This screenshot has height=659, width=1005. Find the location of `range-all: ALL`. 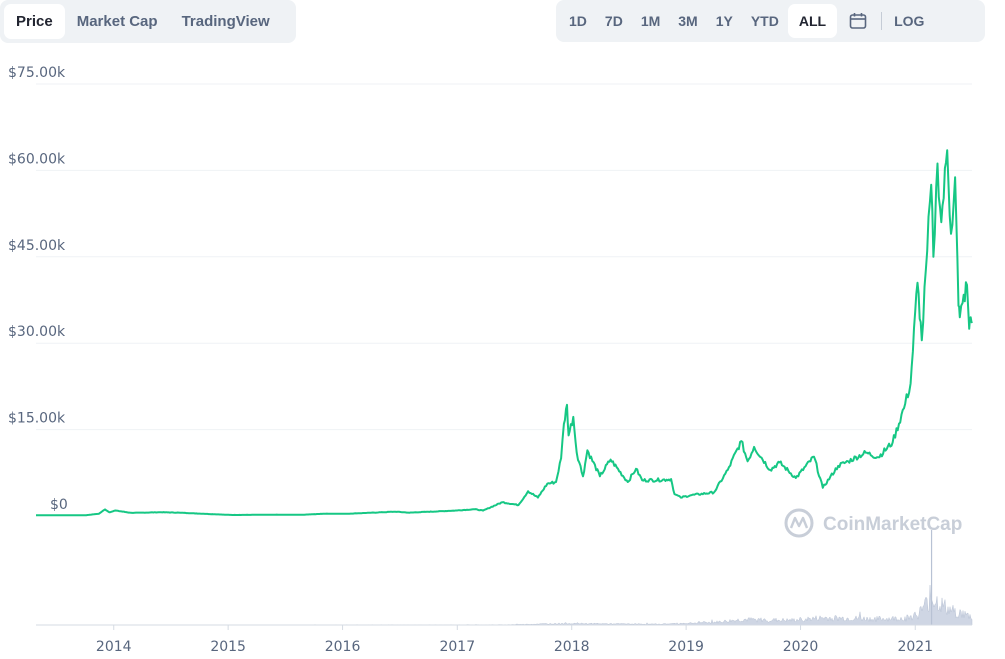

range-all: ALL is located at coordinates (812, 21).